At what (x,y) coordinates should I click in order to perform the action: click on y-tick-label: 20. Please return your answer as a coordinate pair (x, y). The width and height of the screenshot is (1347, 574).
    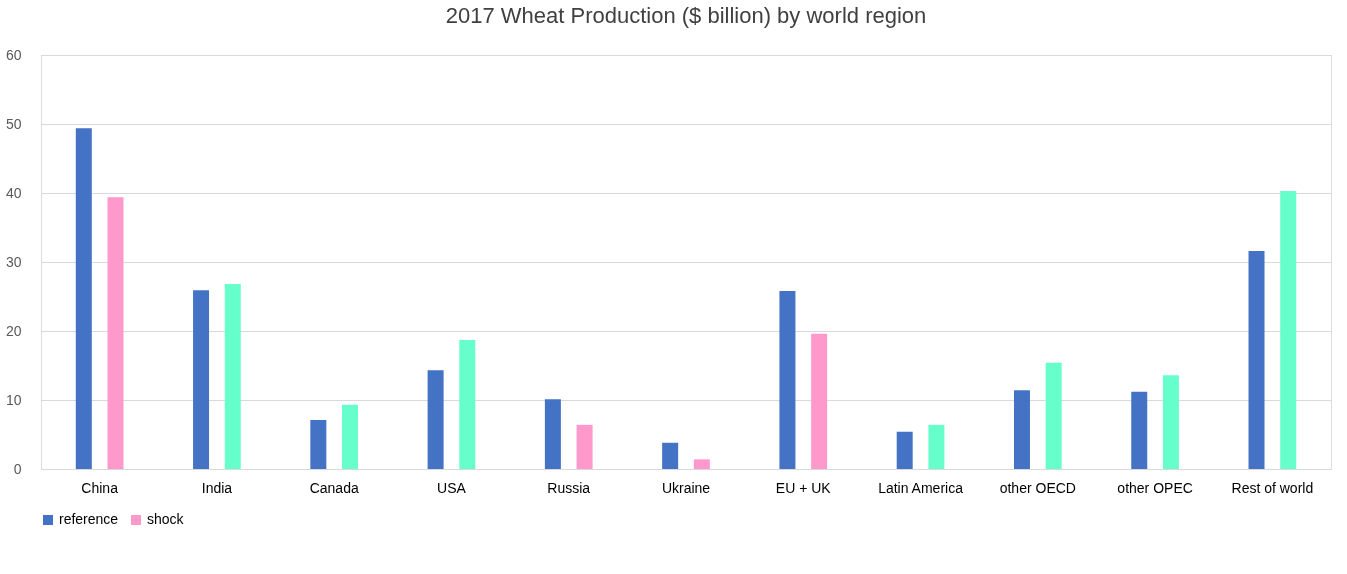
    Looking at the image, I should click on (13, 330).